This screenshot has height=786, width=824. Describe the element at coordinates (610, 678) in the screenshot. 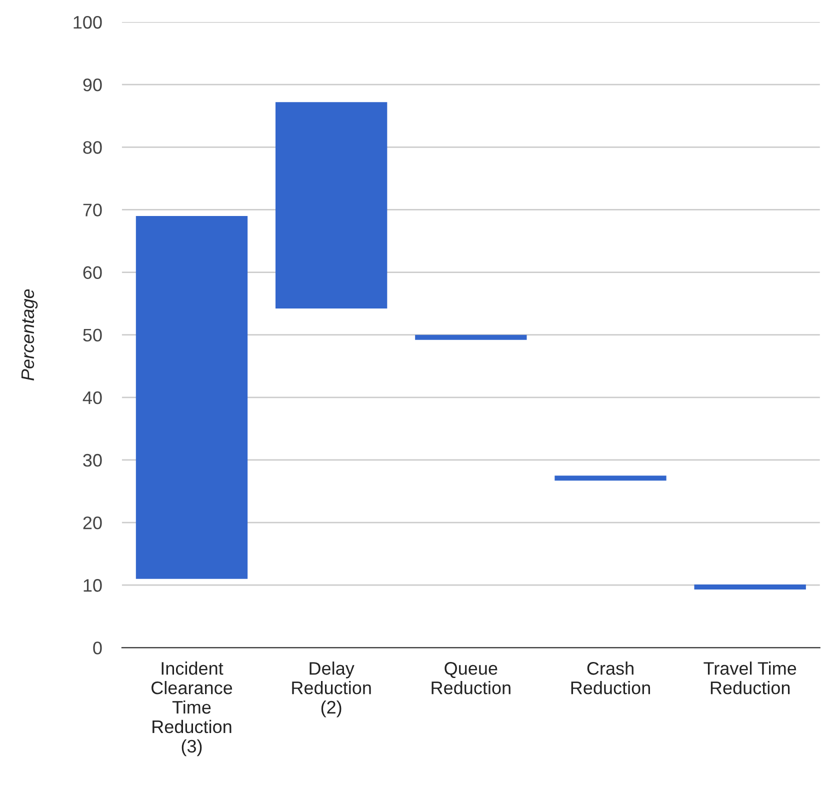

I see `x-tick-label: Crash Reduction` at that location.